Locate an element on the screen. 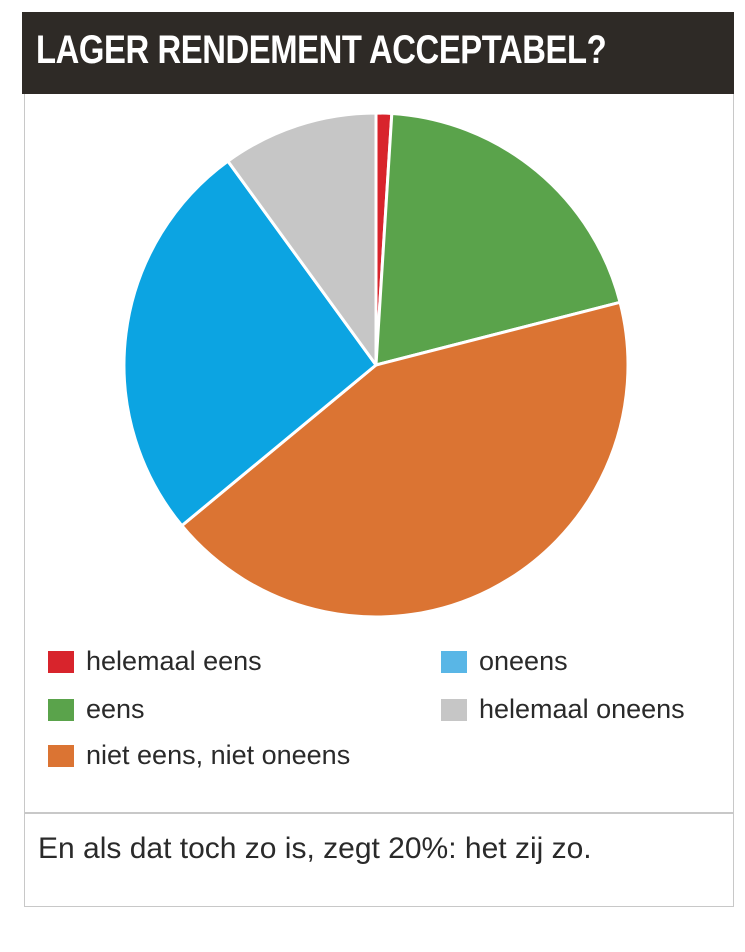  legend-label: helemaal oneens is located at coordinates (582, 709).